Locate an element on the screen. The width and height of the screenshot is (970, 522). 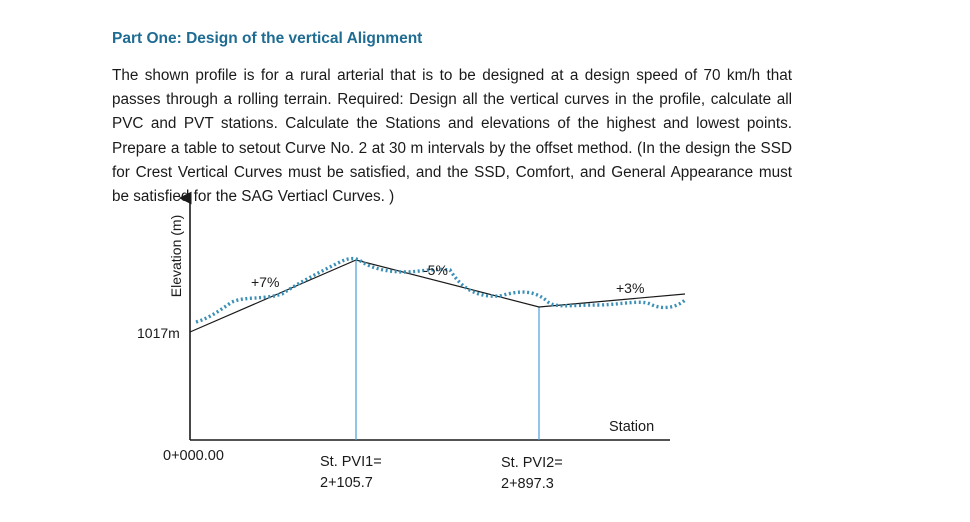
ground-profile is located at coordinates (441, 290).